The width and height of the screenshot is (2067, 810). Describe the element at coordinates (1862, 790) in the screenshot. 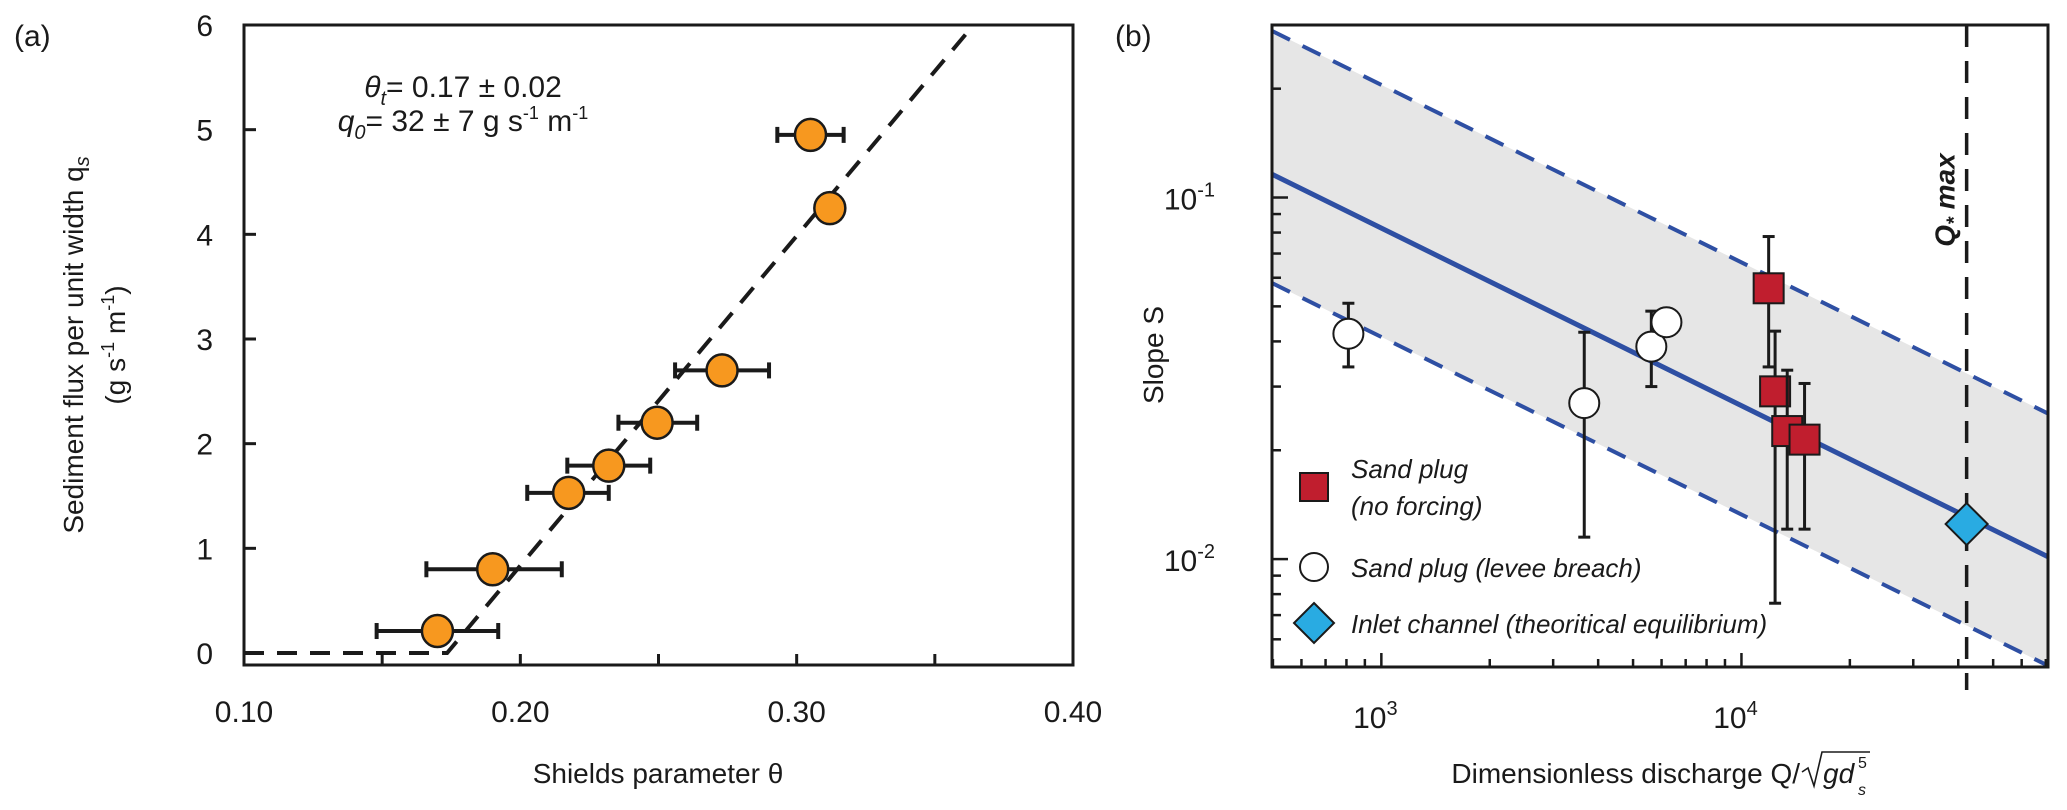

I see `panel-b-xlabel-sub: s` at that location.